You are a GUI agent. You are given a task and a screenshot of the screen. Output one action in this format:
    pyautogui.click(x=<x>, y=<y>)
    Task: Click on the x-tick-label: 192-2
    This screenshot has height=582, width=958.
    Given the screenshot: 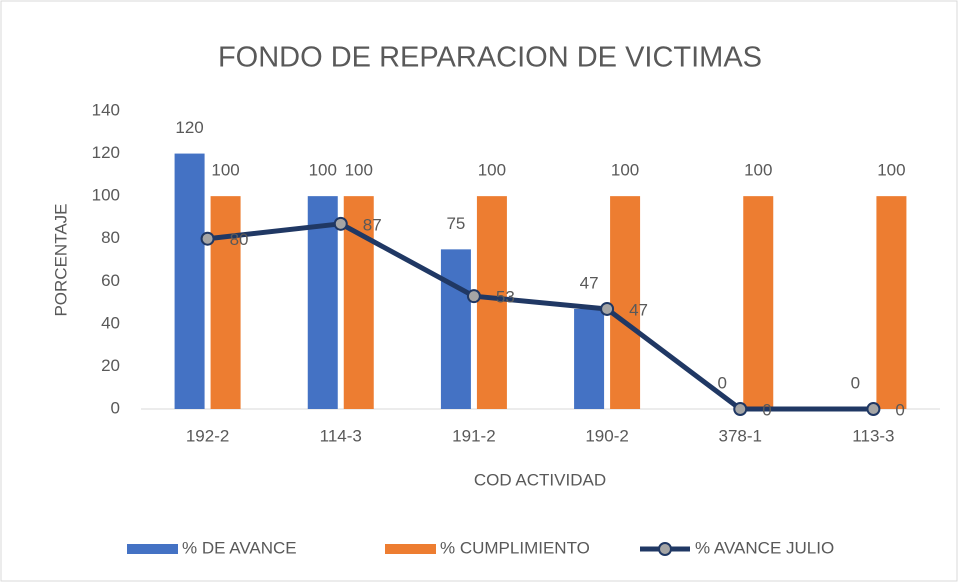 What is the action you would take?
    pyautogui.click(x=207, y=435)
    